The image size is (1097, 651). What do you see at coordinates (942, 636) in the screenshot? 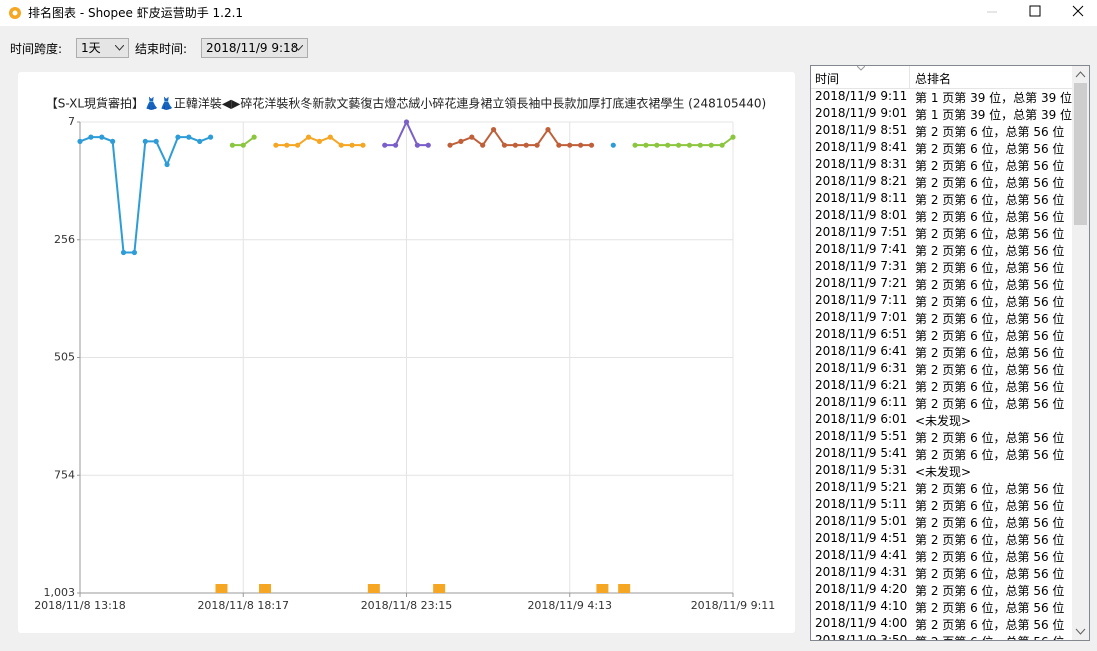
I see `table-row: 2018/11/9 3:50 第 2 页第 6 位，总第 56 位` at bounding box center [942, 636].